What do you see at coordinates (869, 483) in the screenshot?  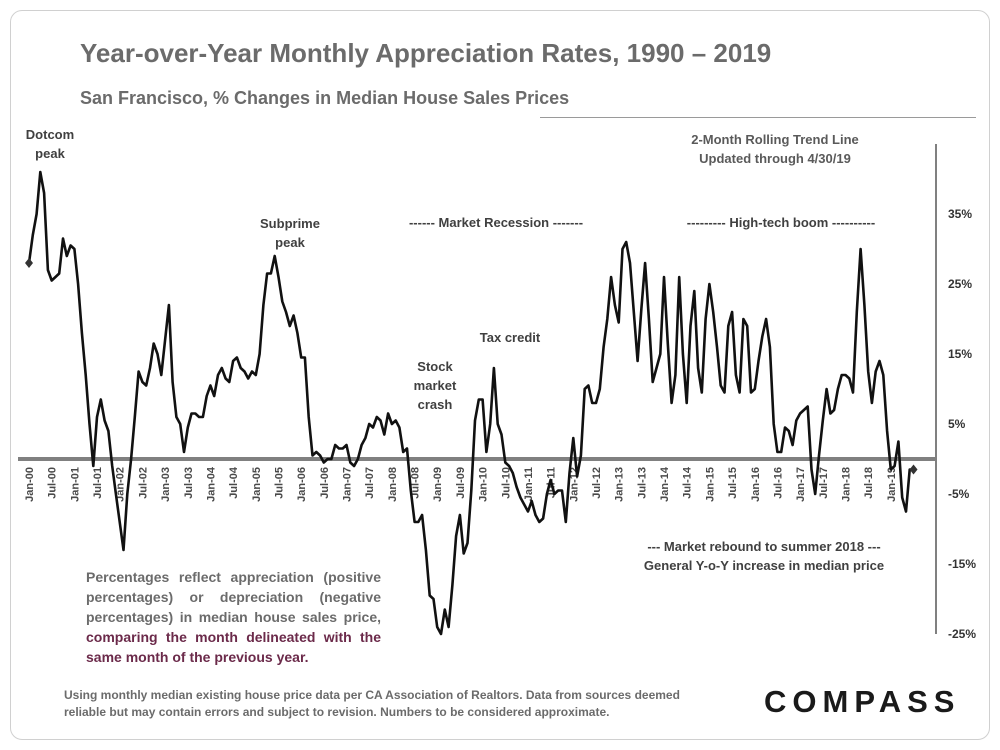 I see `x-tick-label: Jul-18` at bounding box center [869, 483].